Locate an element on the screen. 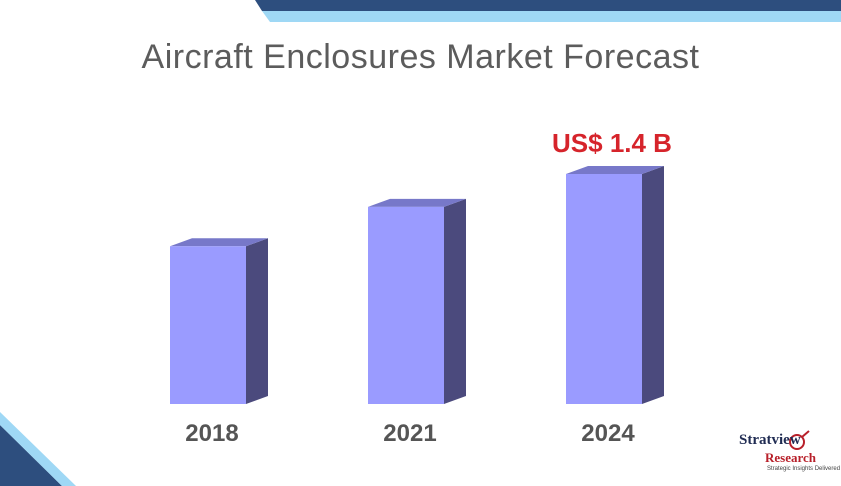 The image size is (841, 486). logo-mark-icon is located at coordinates (799, 440).